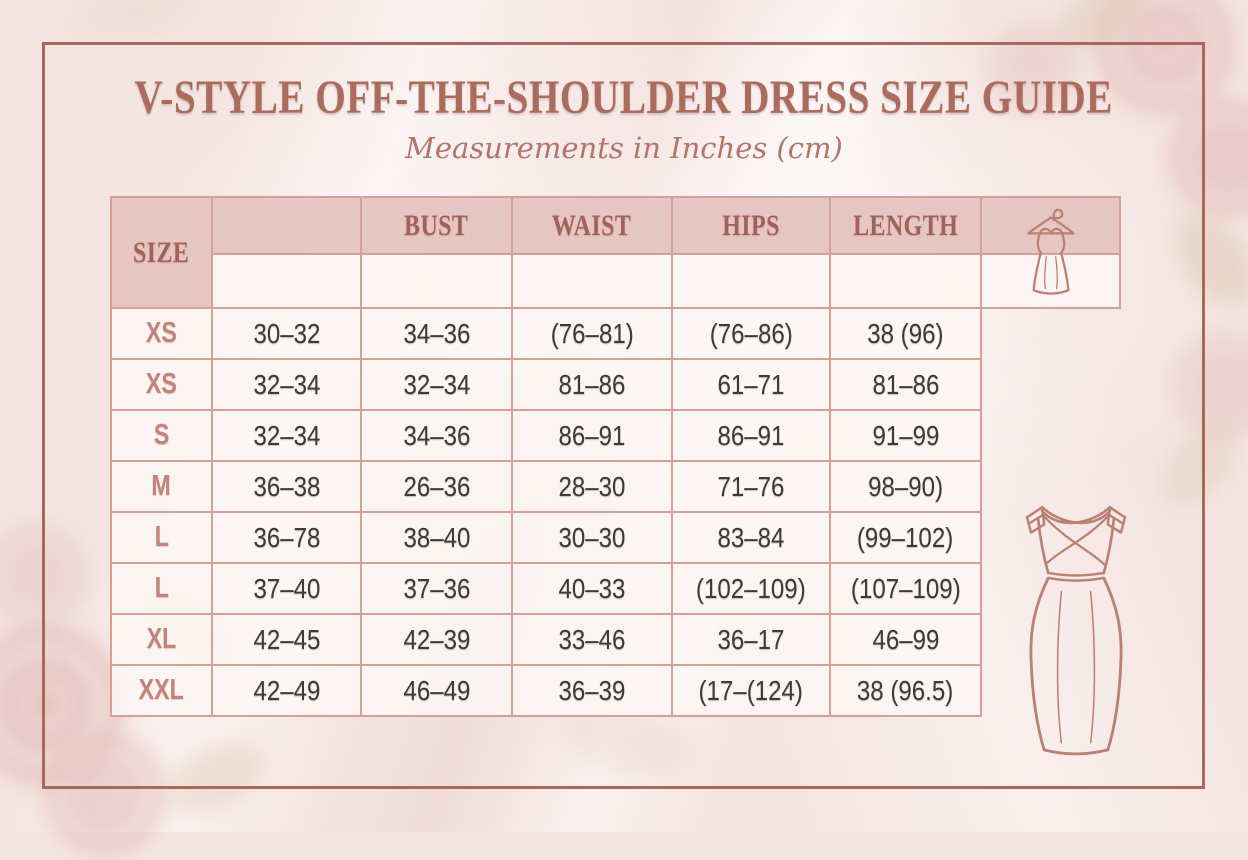  I want to click on measurement-cell: (99–102), so click(906, 538).